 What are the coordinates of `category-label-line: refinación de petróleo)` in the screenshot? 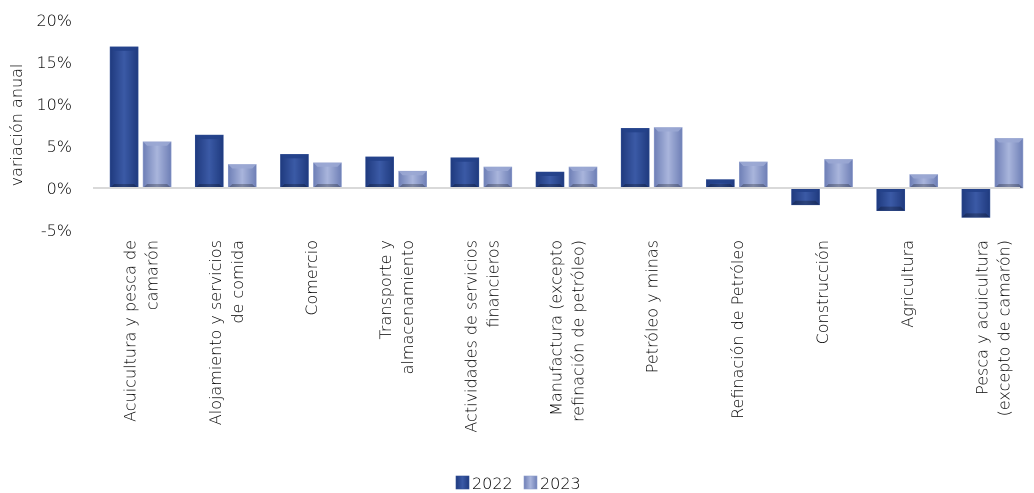 It's located at (578, 331).